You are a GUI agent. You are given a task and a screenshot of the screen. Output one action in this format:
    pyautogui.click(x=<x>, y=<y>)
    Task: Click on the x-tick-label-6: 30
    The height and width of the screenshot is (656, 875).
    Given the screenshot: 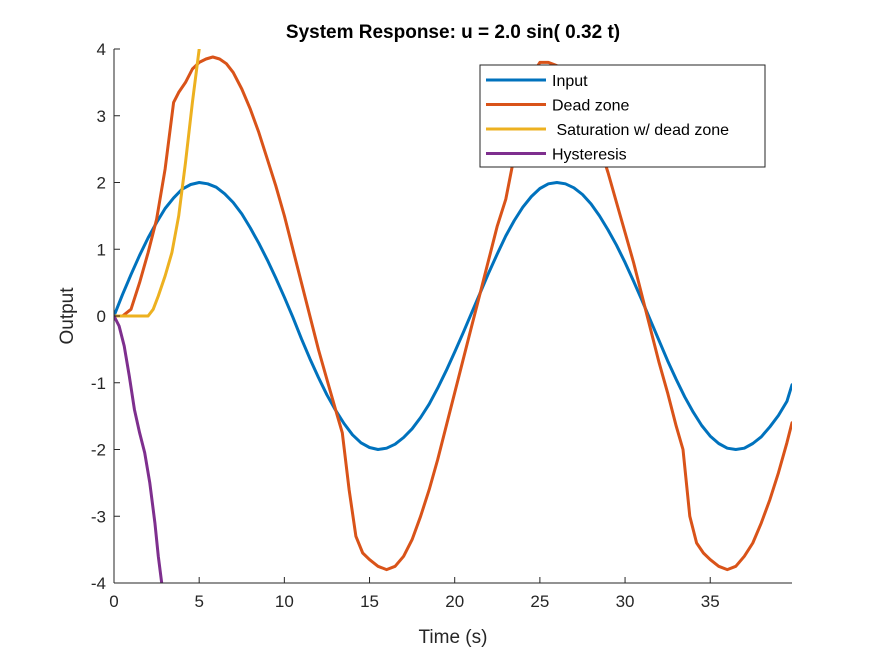 What is the action you would take?
    pyautogui.click(x=625, y=601)
    